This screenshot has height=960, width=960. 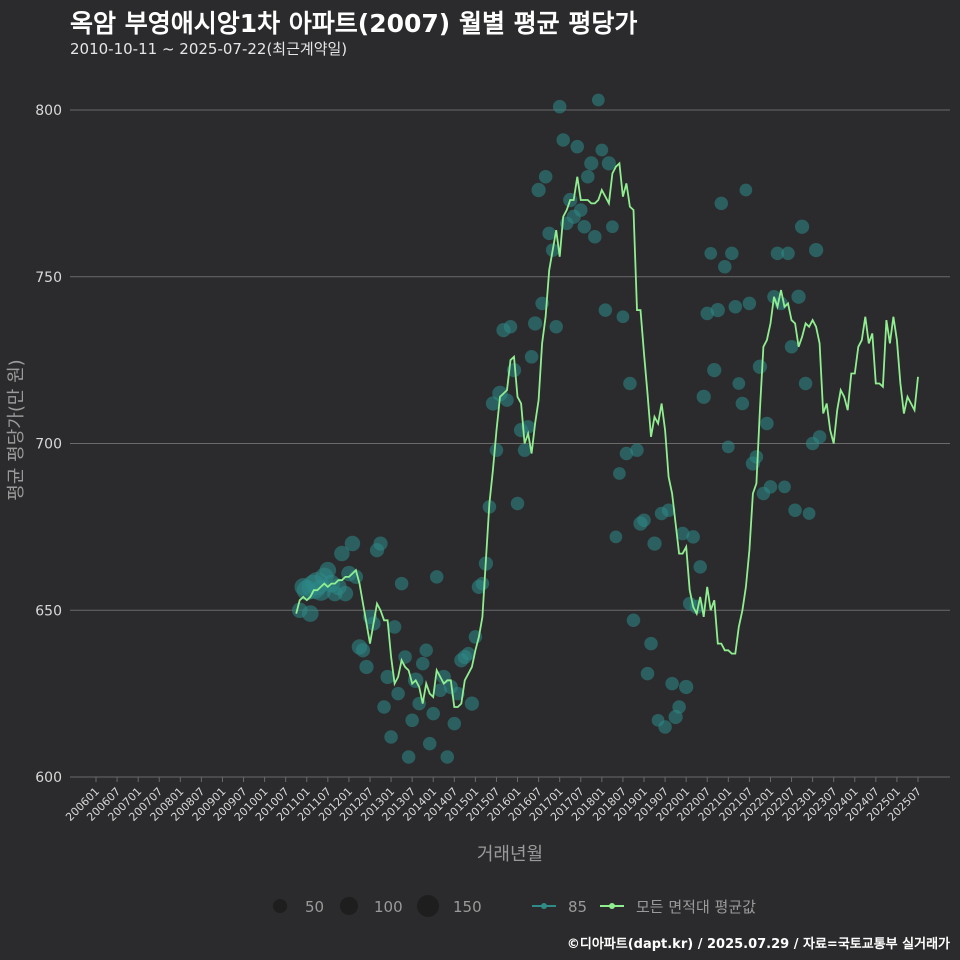 What do you see at coordinates (48, 278) in the screenshot?
I see `y-tick-label: 750` at bounding box center [48, 278].